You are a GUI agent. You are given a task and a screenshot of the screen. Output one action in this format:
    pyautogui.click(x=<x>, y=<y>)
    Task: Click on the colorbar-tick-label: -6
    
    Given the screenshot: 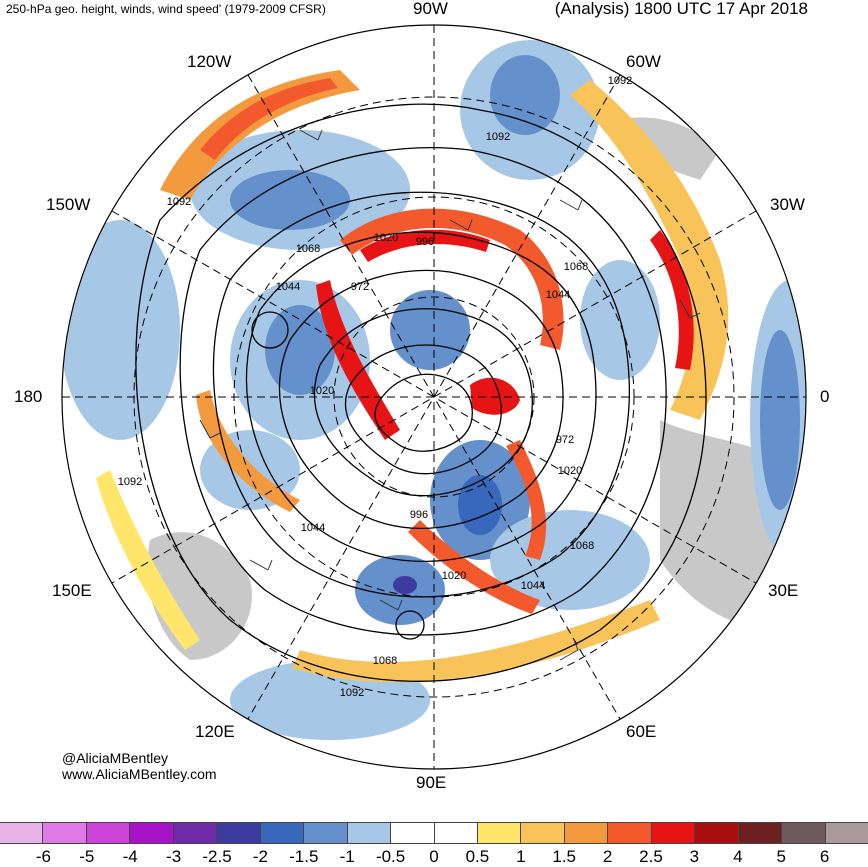 What is the action you would take?
    pyautogui.click(x=43, y=856)
    